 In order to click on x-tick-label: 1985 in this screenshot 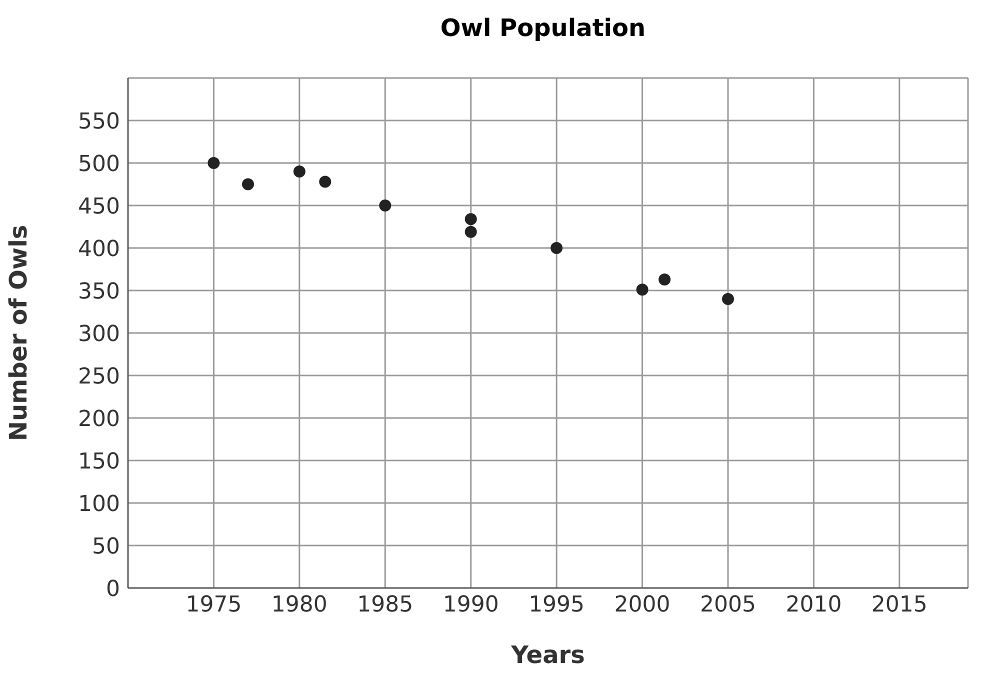, I will do `click(385, 605)`.